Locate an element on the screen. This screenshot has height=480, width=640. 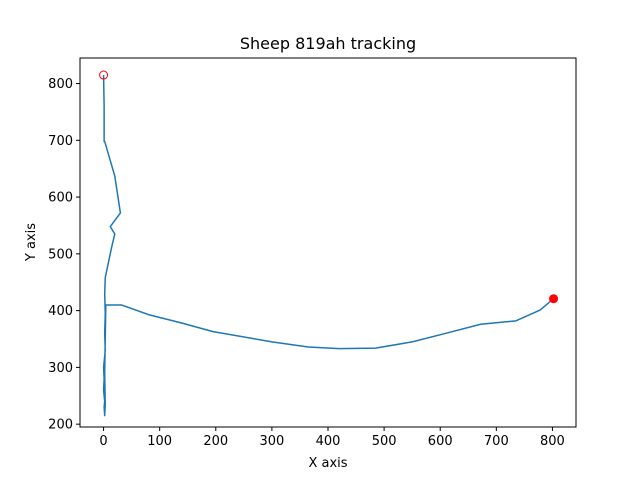
x-tick-label: 300 is located at coordinates (271, 441).